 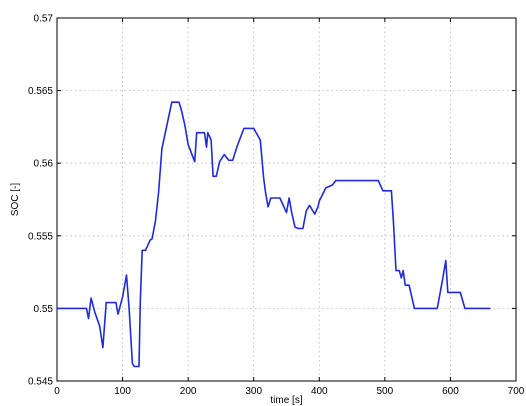 I want to click on x-tick-label: 700, so click(x=516, y=391).